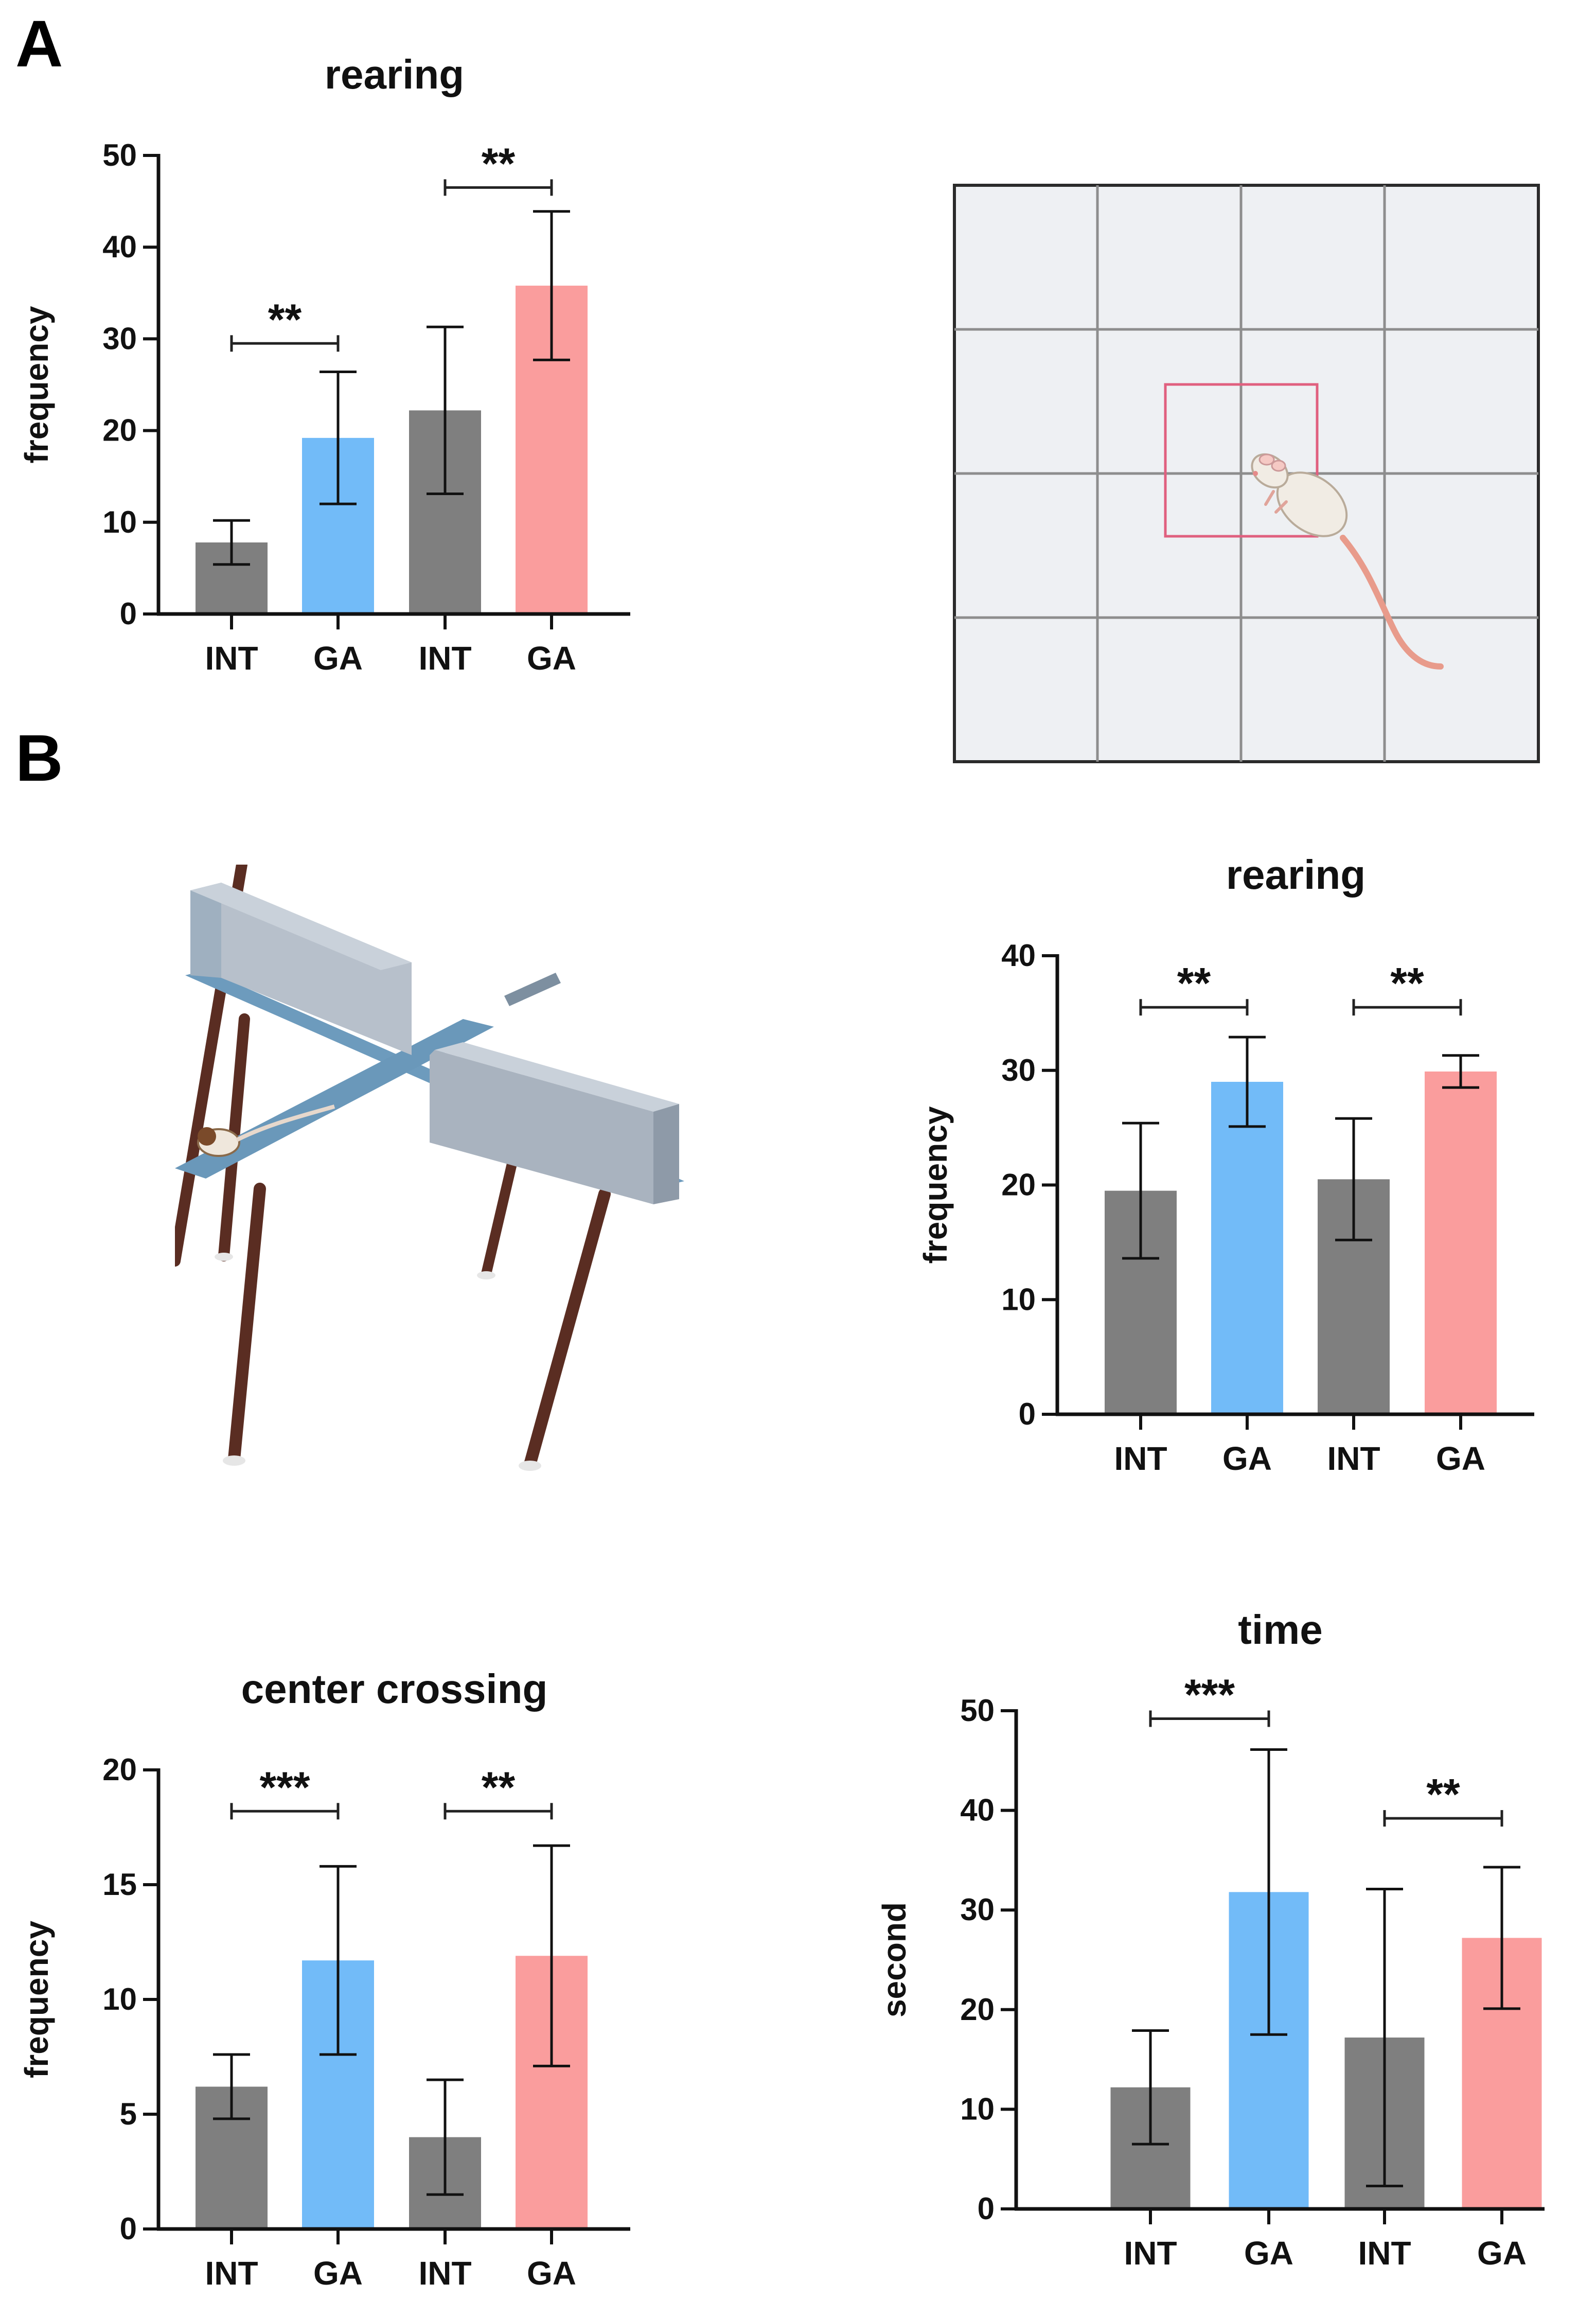  What do you see at coordinates (128, 2114) in the screenshot?
I see `y-tick-label: 5` at bounding box center [128, 2114].